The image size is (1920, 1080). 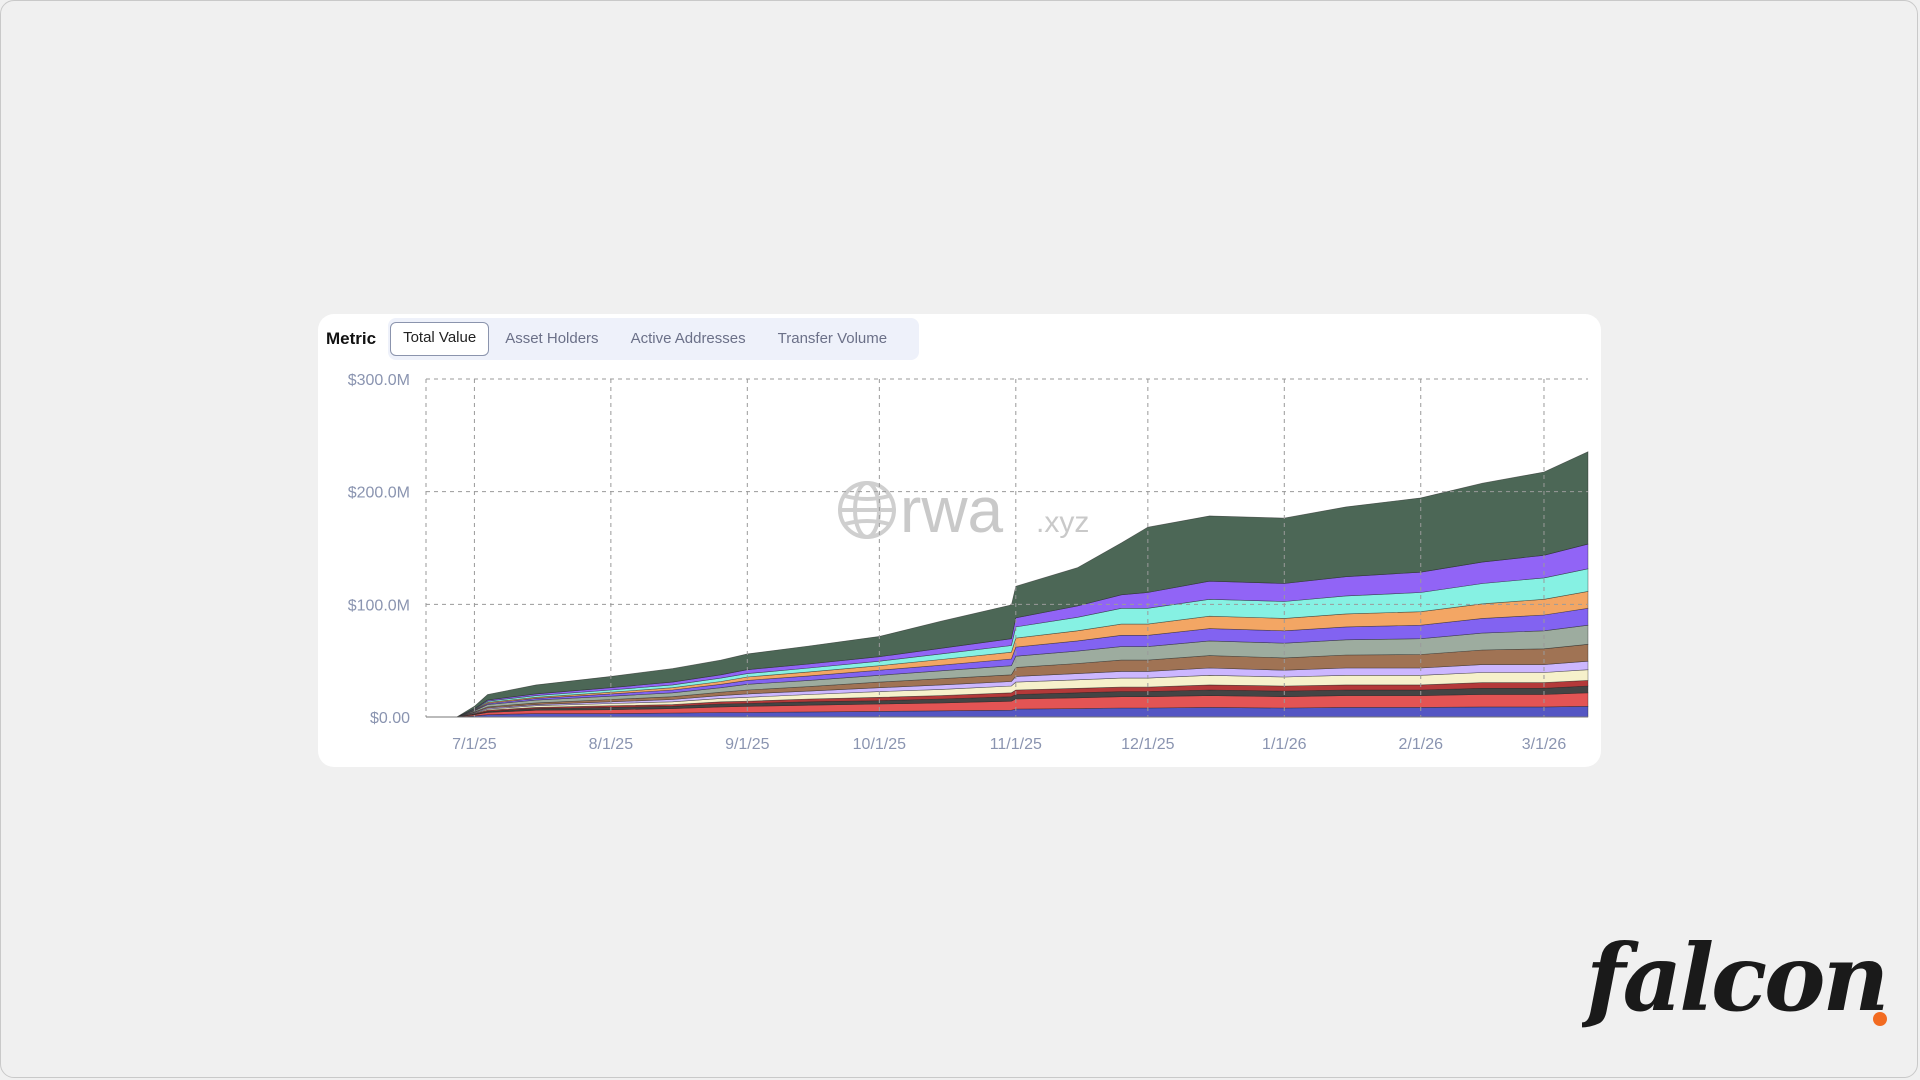 I want to click on tab-transfer-volume: Transfer Volume, so click(x=832, y=338).